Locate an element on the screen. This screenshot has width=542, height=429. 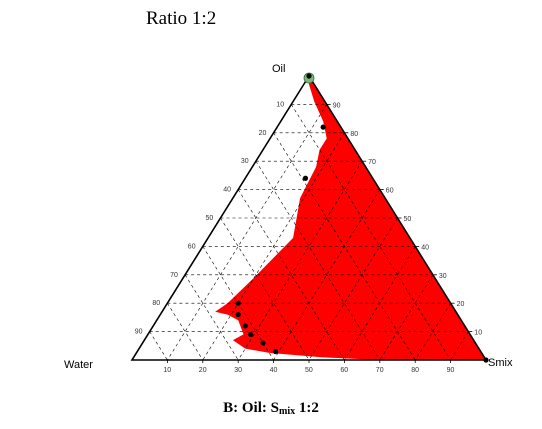
tick-label-bottom-40: 40 is located at coordinates (274, 370).